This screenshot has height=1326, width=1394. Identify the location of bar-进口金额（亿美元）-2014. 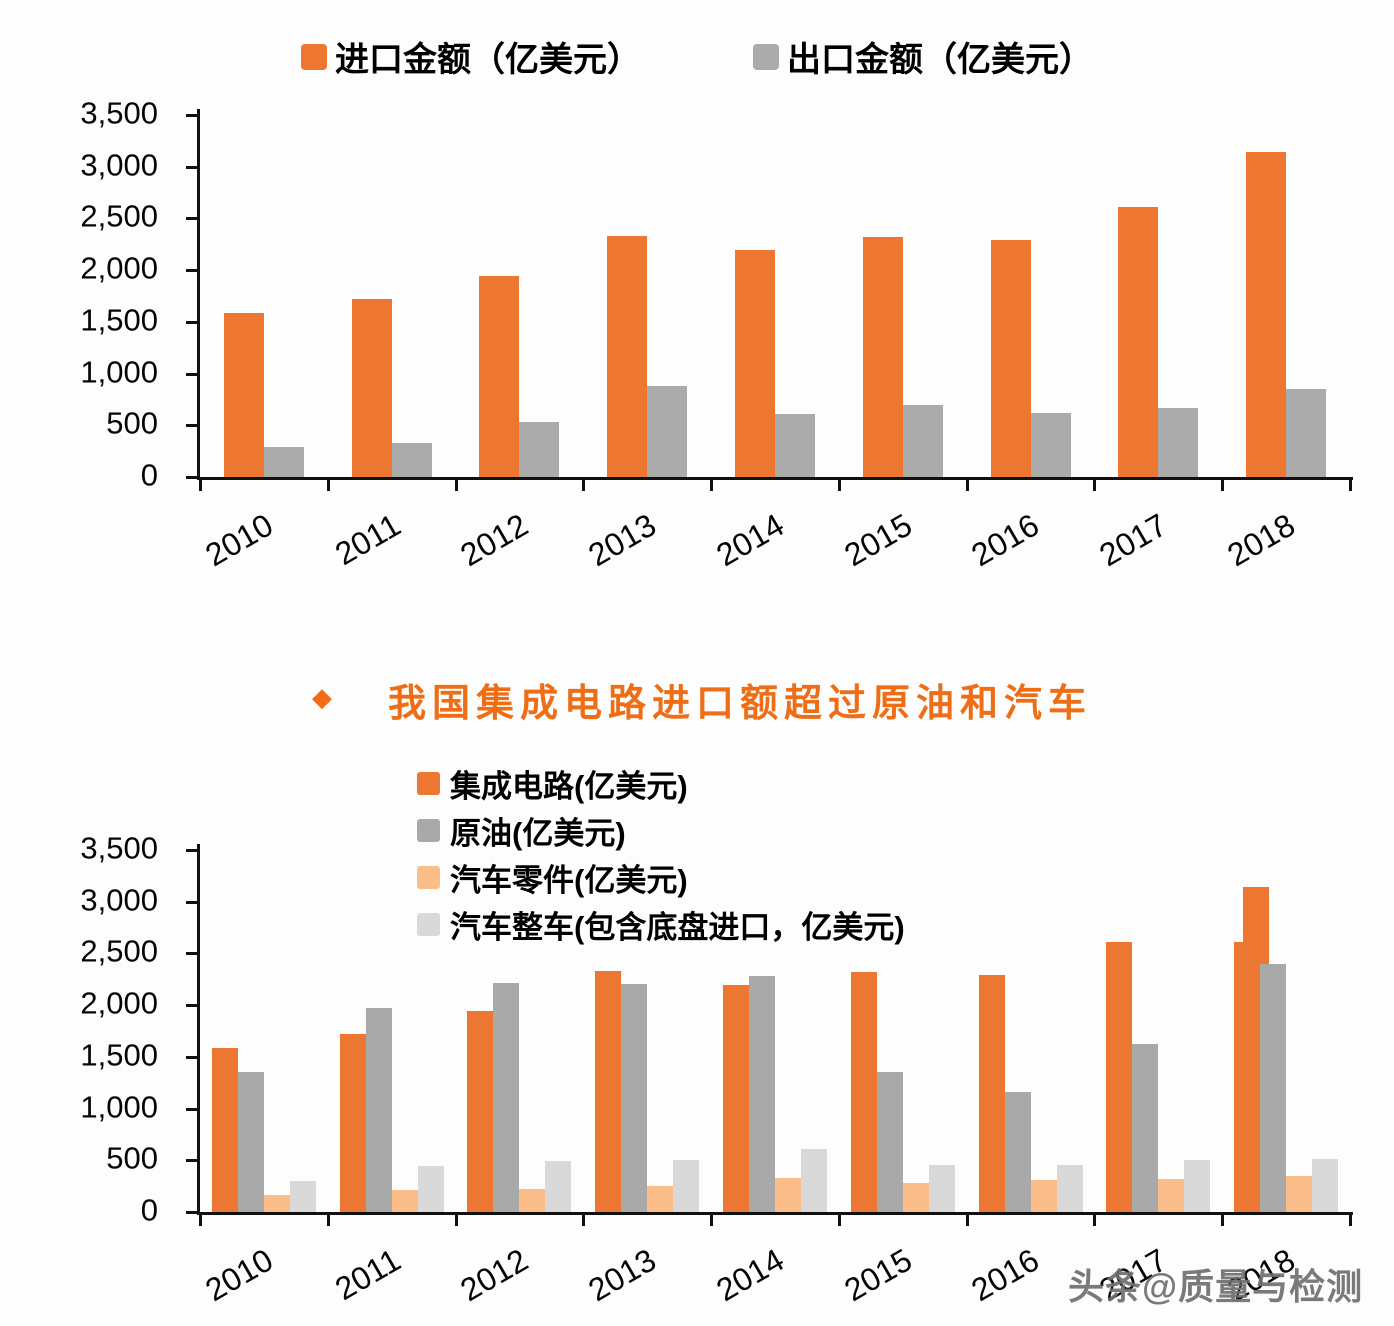
(755, 363).